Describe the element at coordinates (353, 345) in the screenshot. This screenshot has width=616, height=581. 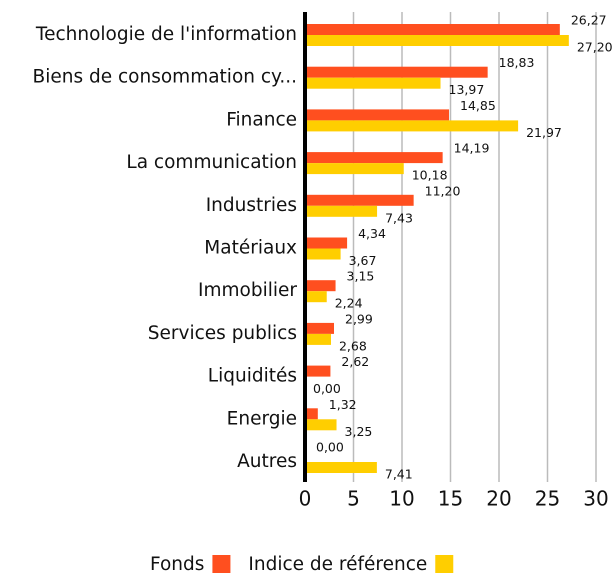
I see `value-label: 2,68` at that location.